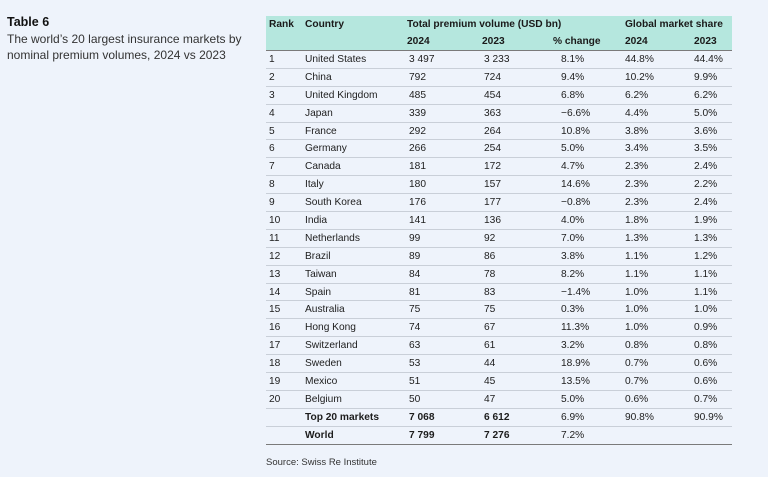 This screenshot has width=768, height=477. Describe the element at coordinates (352, 274) in the screenshot. I see `cell-country: Taiwan` at that location.